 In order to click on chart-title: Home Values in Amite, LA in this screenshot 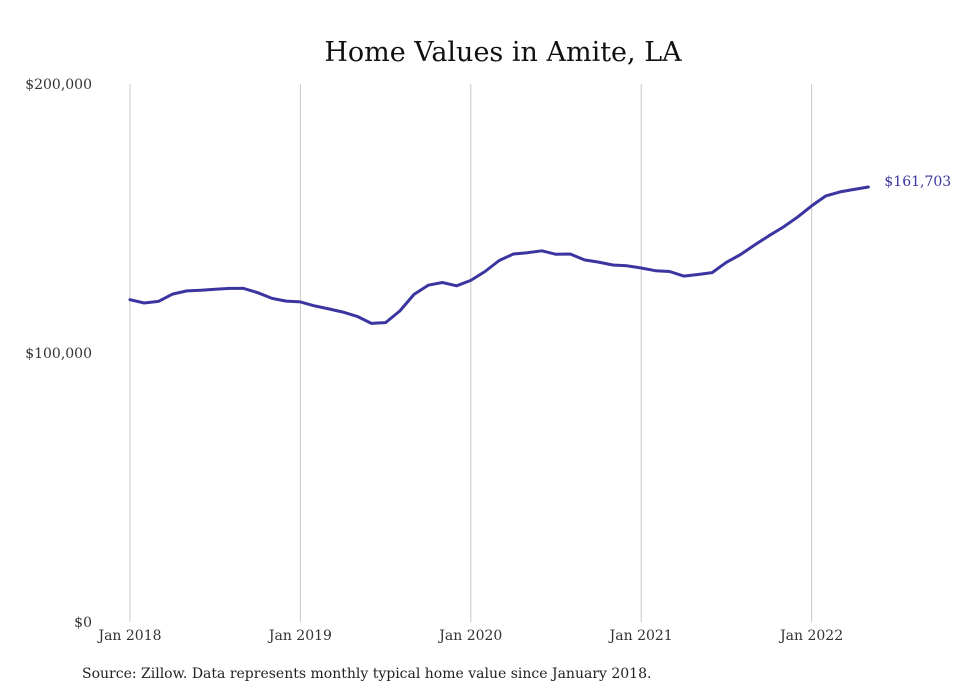, I will do `click(503, 52)`.